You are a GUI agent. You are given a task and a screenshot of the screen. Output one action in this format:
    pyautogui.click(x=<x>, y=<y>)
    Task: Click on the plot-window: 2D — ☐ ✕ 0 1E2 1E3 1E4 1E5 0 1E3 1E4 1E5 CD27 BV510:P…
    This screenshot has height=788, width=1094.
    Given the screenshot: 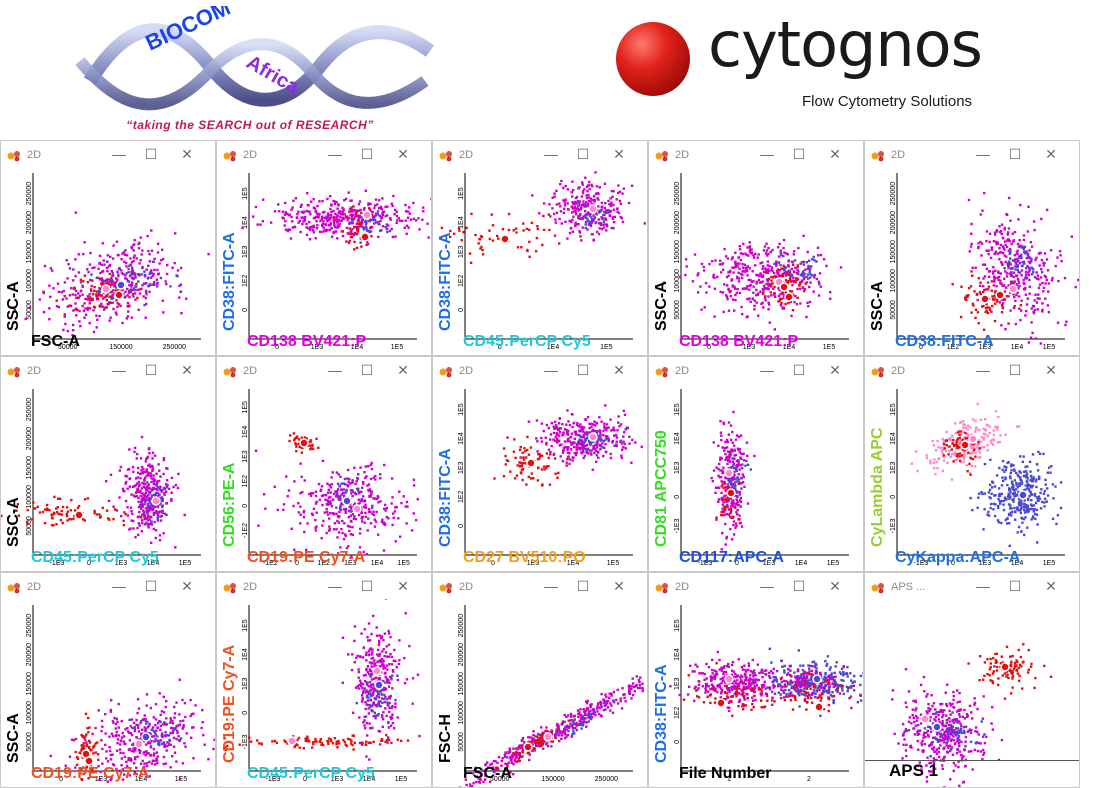 What is the action you would take?
    pyautogui.click(x=540, y=464)
    